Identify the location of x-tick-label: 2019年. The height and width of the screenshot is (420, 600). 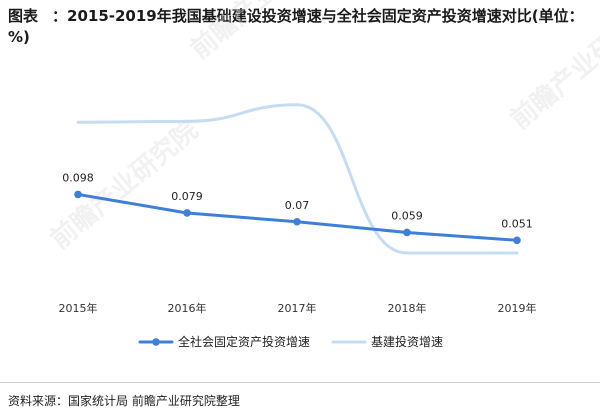
(517, 308).